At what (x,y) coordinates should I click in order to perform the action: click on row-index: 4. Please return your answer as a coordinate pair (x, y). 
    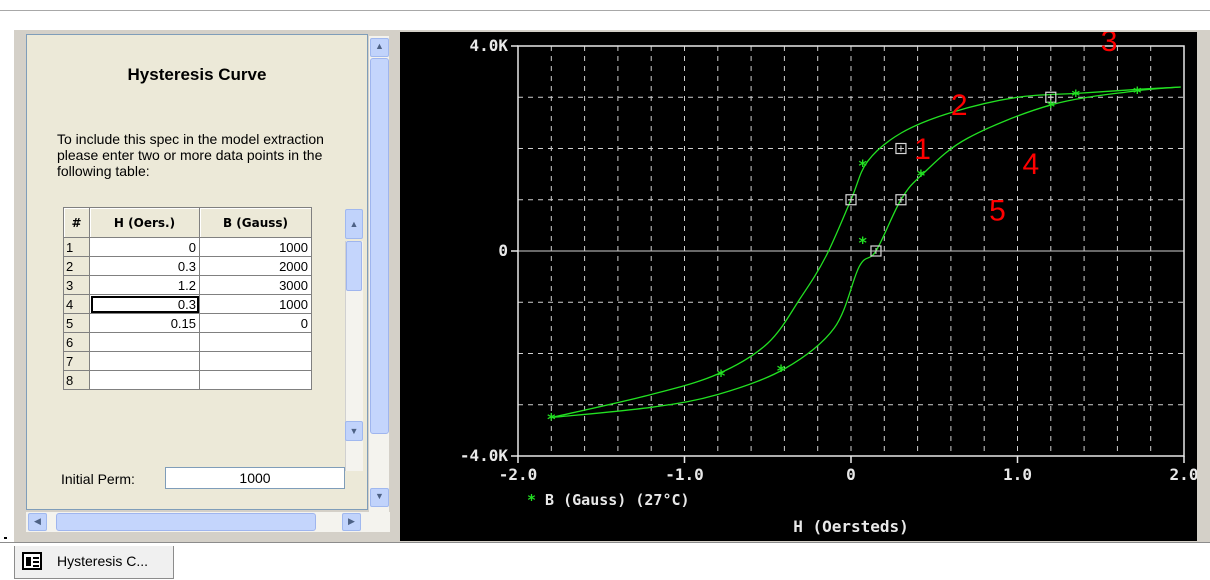
    Looking at the image, I should click on (76, 304).